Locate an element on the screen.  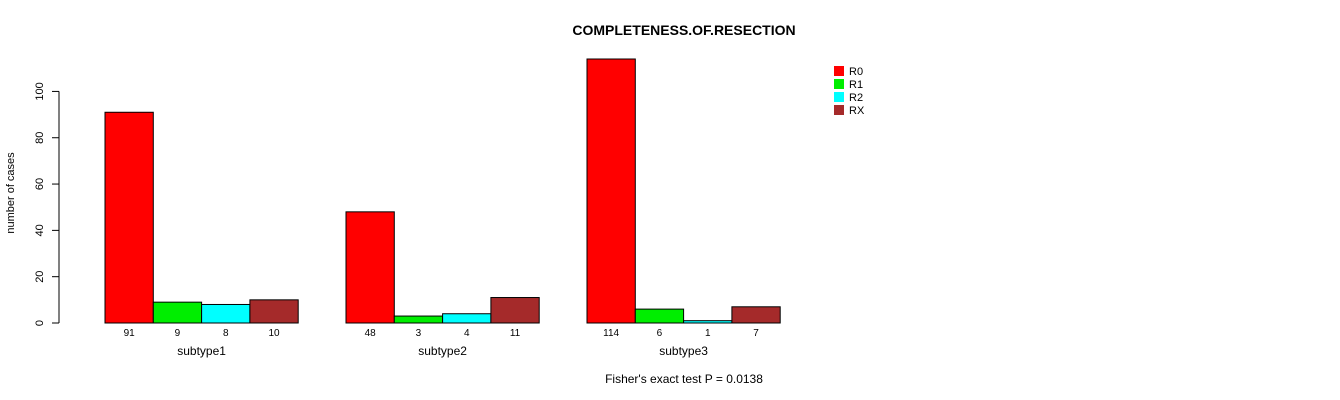
bar-value-label: 10 is located at coordinates (274, 333).